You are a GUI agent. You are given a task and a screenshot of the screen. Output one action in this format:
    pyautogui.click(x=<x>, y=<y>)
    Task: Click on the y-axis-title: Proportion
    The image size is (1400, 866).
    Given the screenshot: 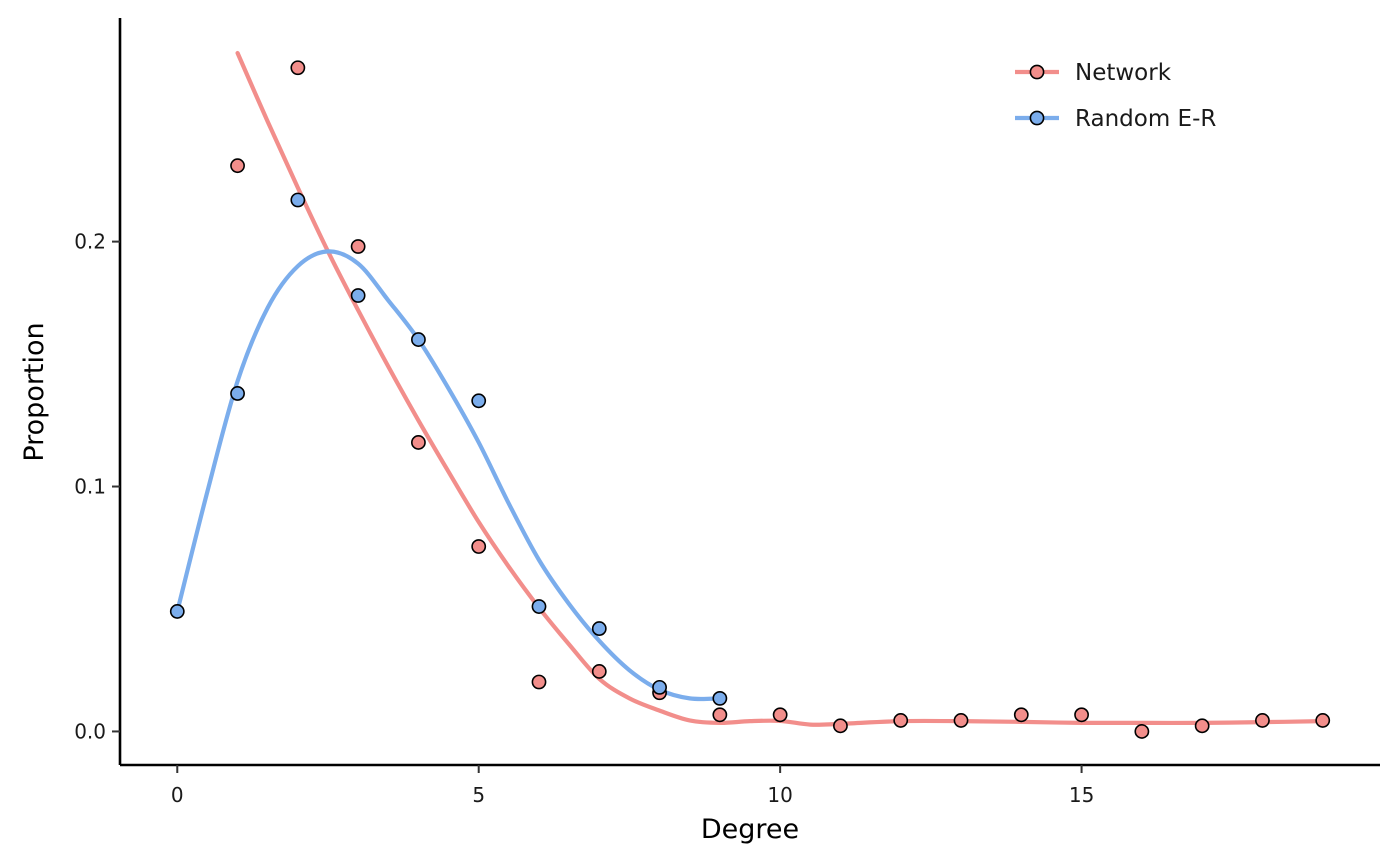 What is the action you would take?
    pyautogui.click(x=34, y=391)
    